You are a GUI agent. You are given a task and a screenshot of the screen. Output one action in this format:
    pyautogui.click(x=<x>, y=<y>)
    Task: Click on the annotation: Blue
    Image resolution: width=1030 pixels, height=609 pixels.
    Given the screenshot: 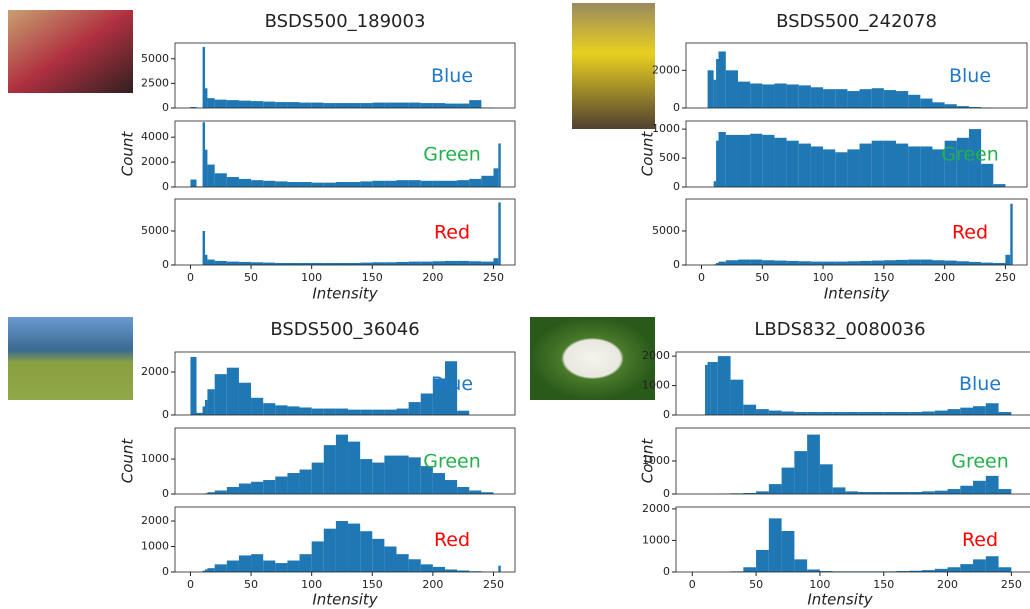 What is the action you would take?
    pyautogui.click(x=452, y=384)
    